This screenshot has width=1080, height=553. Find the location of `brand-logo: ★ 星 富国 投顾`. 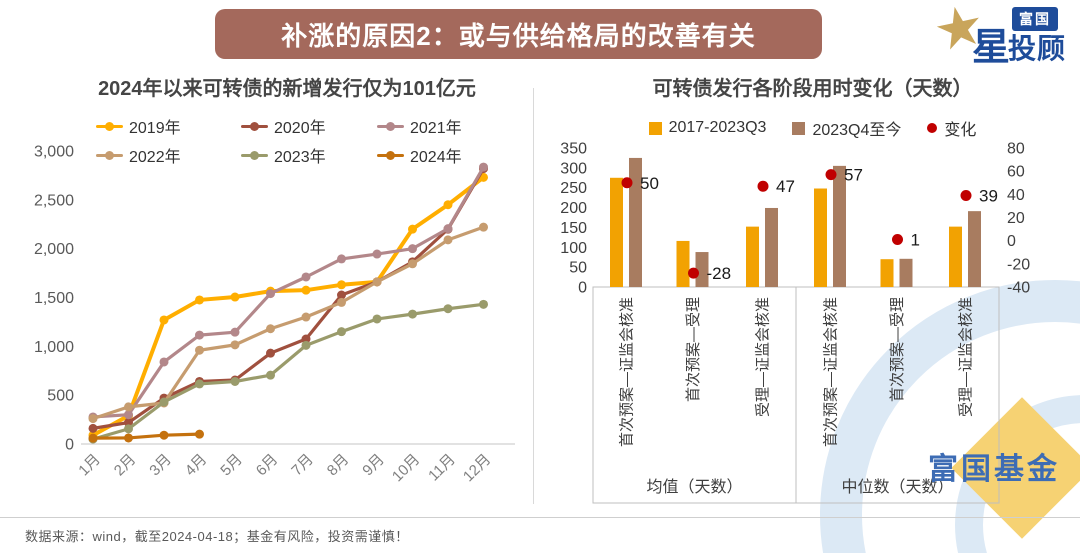

brand-logo: ★ 星 富国 投顾 is located at coordinates (1004, 34).